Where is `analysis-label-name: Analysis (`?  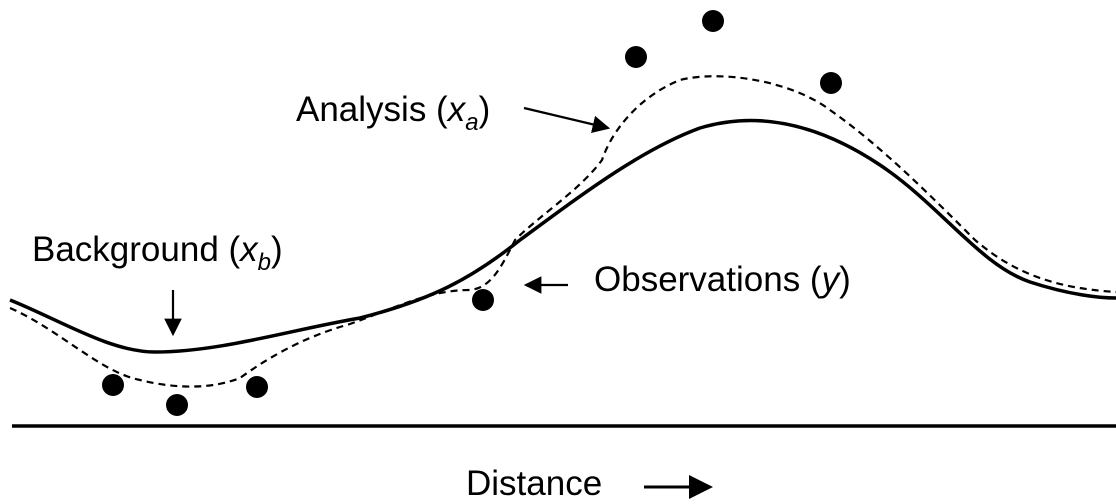
analysis-label-name: Analysis ( is located at coordinates (372, 109).